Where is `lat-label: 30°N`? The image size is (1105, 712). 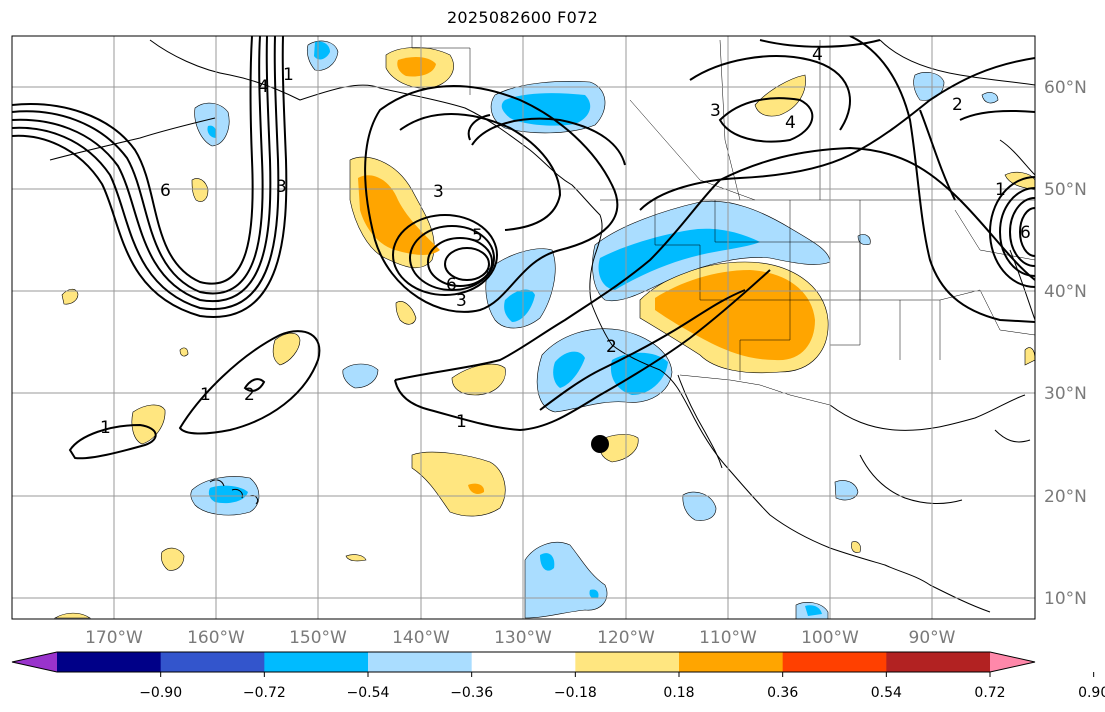
lat-label: 30°N is located at coordinates (1065, 394).